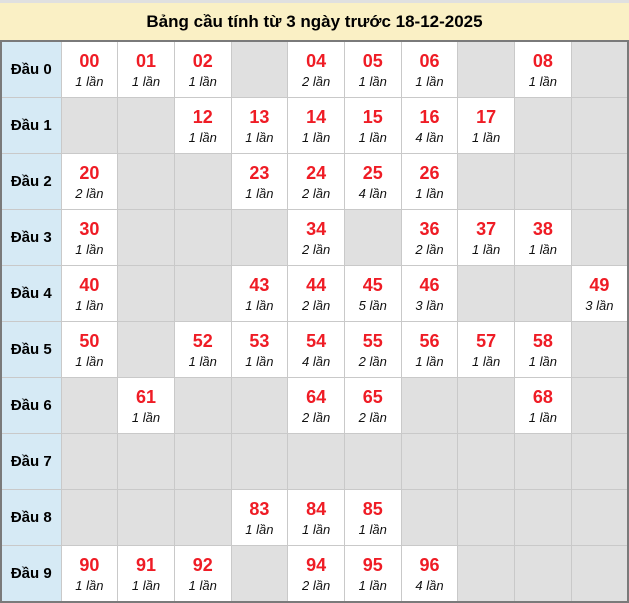  I want to click on pair-number: 54, so click(316, 340).